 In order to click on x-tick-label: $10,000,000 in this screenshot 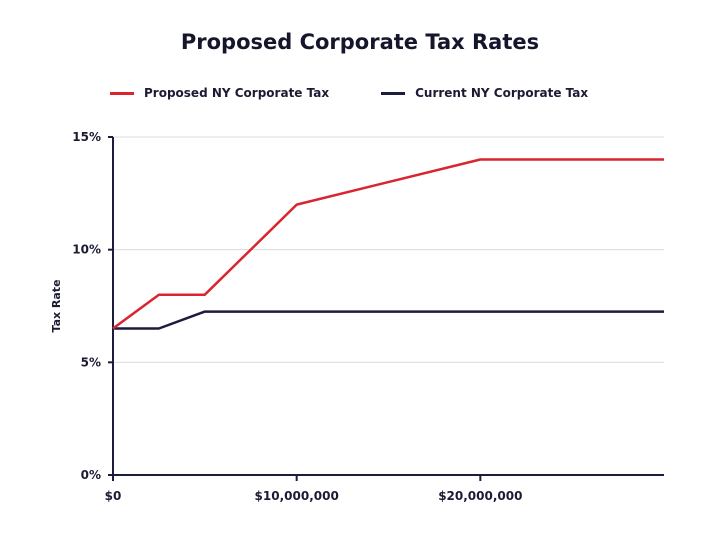, I will do `click(297, 496)`.